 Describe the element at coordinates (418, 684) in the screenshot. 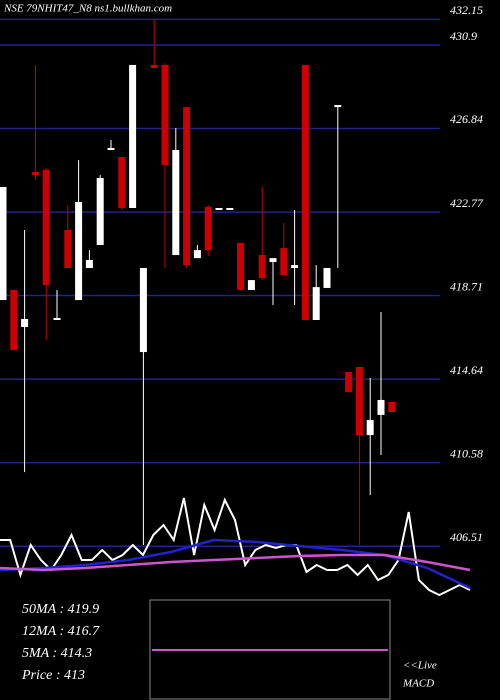

I see `macd-label: MACD` at that location.